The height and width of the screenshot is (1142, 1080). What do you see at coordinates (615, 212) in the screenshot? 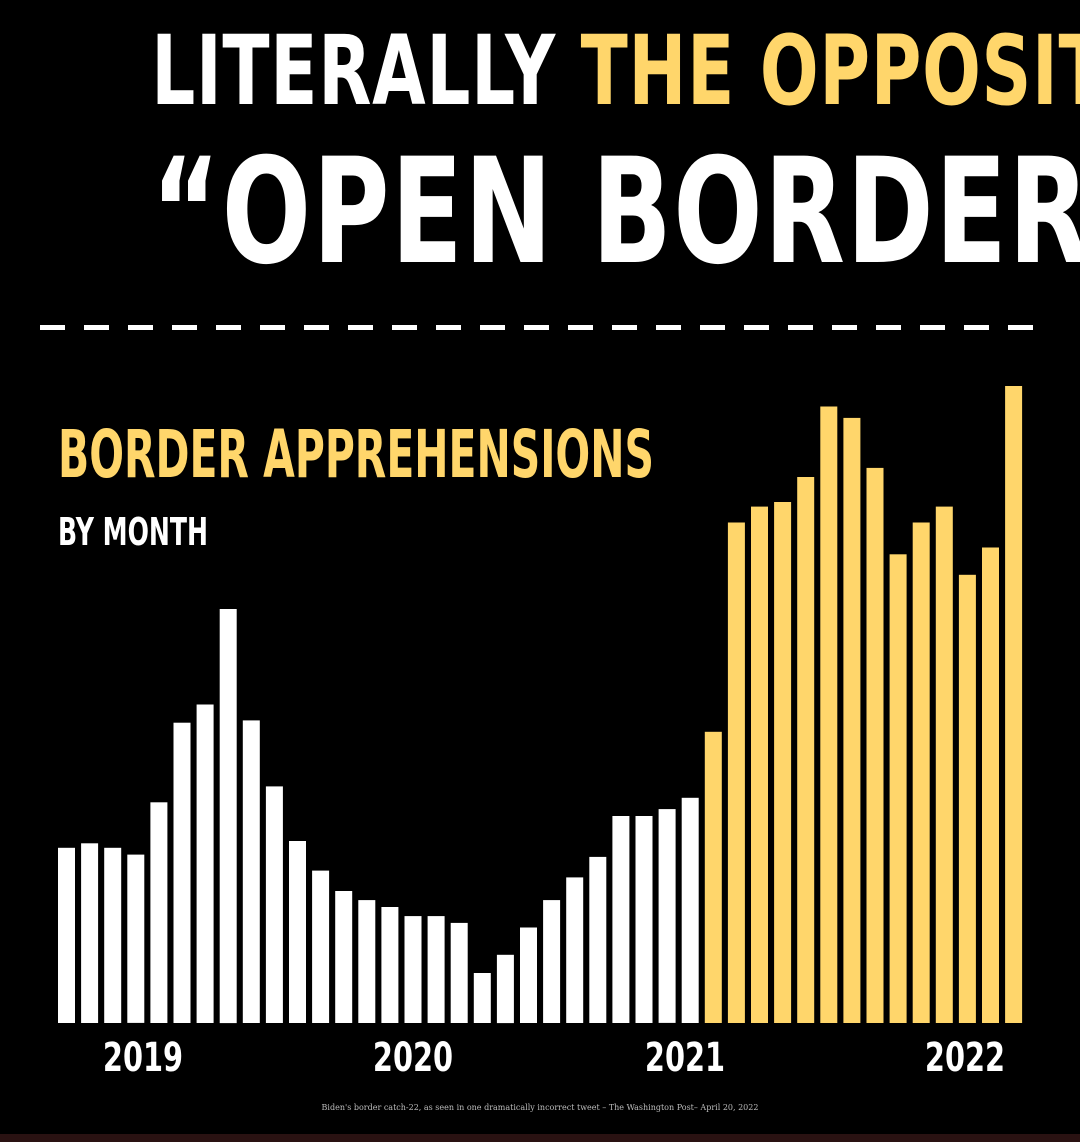
I see `headline-line-2: “OPEN BORDERS”` at bounding box center [615, 212].